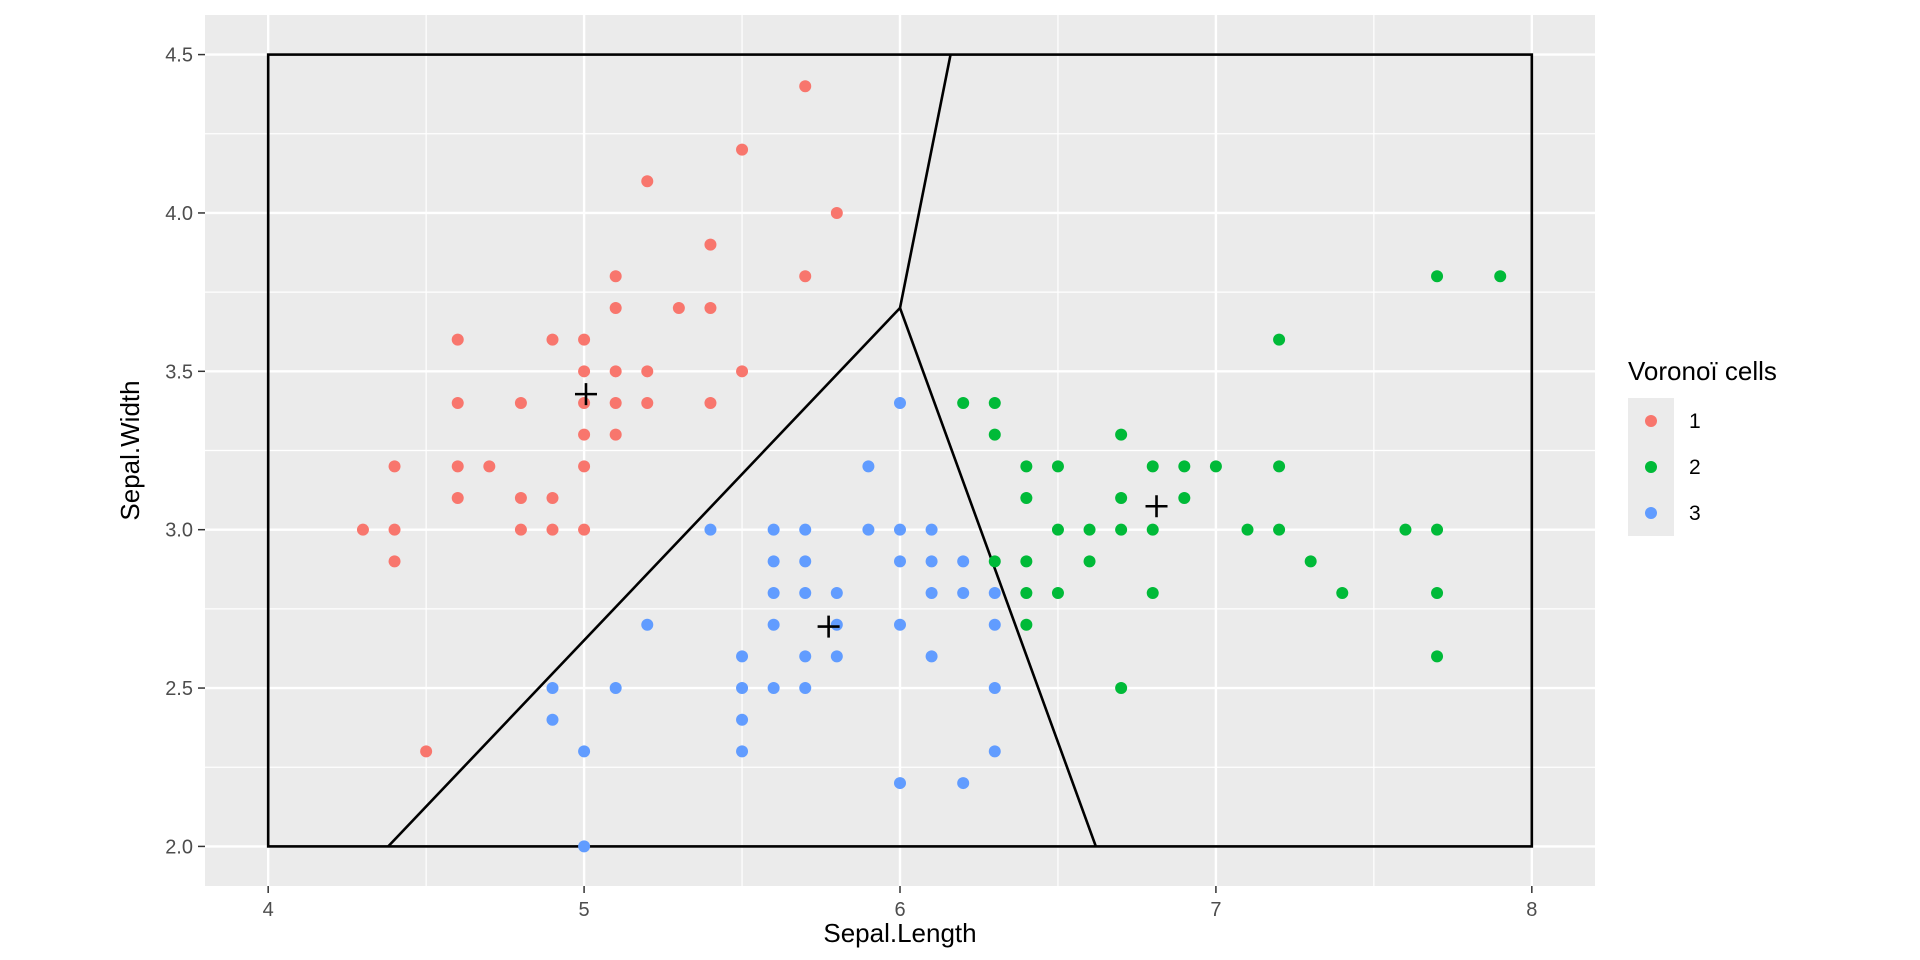  I want to click on x-tick-label: 5, so click(584, 910).